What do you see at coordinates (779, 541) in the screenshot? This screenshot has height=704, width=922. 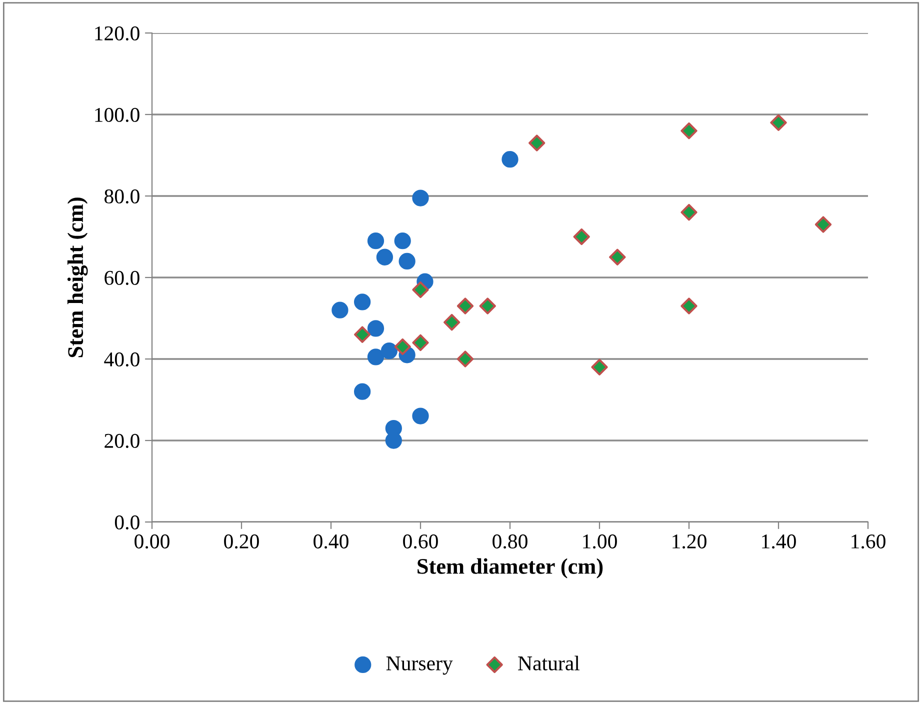 I see `x-tick-label: 1.40` at bounding box center [779, 541].